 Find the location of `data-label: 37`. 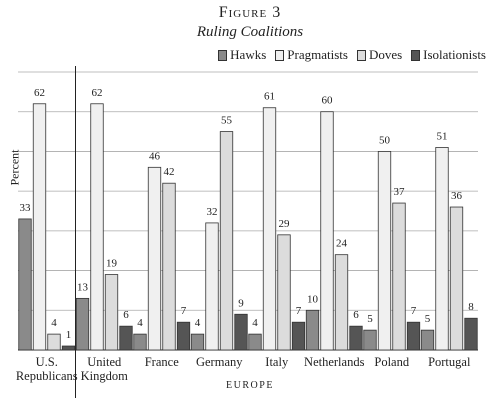

data-label: 37 is located at coordinates (400, 192).